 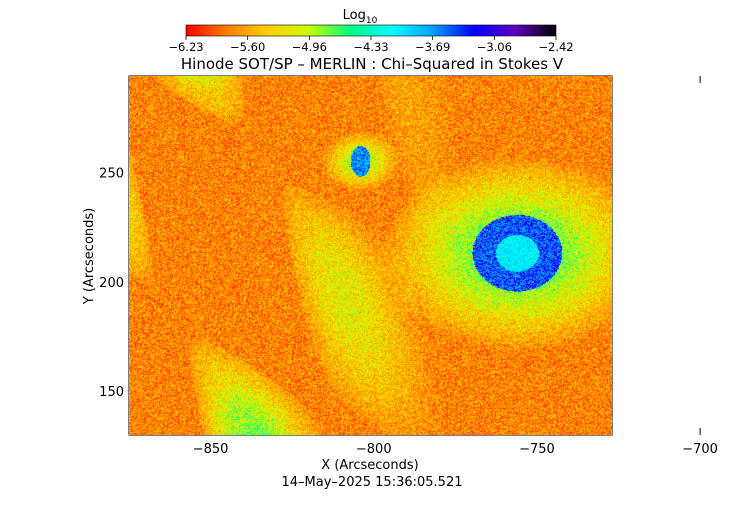 I want to click on colorbar-tick-label: −2.42, so click(x=555, y=47).